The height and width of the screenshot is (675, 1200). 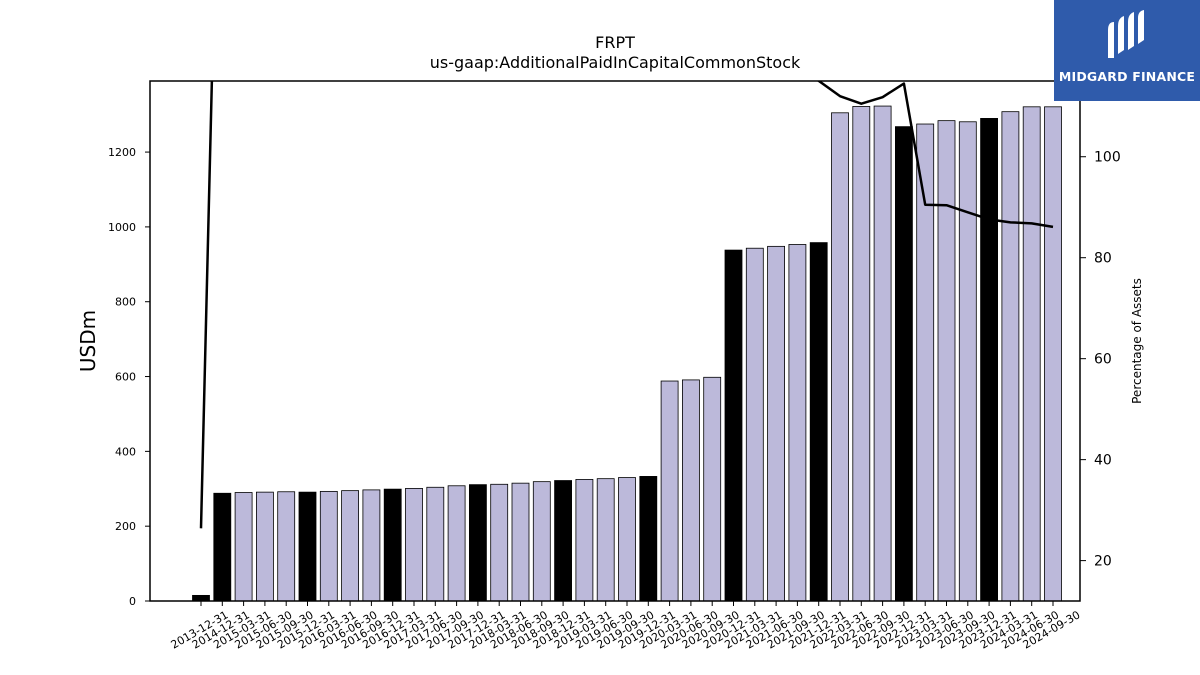 I want to click on y-tick-label: 200, so click(x=125, y=526).